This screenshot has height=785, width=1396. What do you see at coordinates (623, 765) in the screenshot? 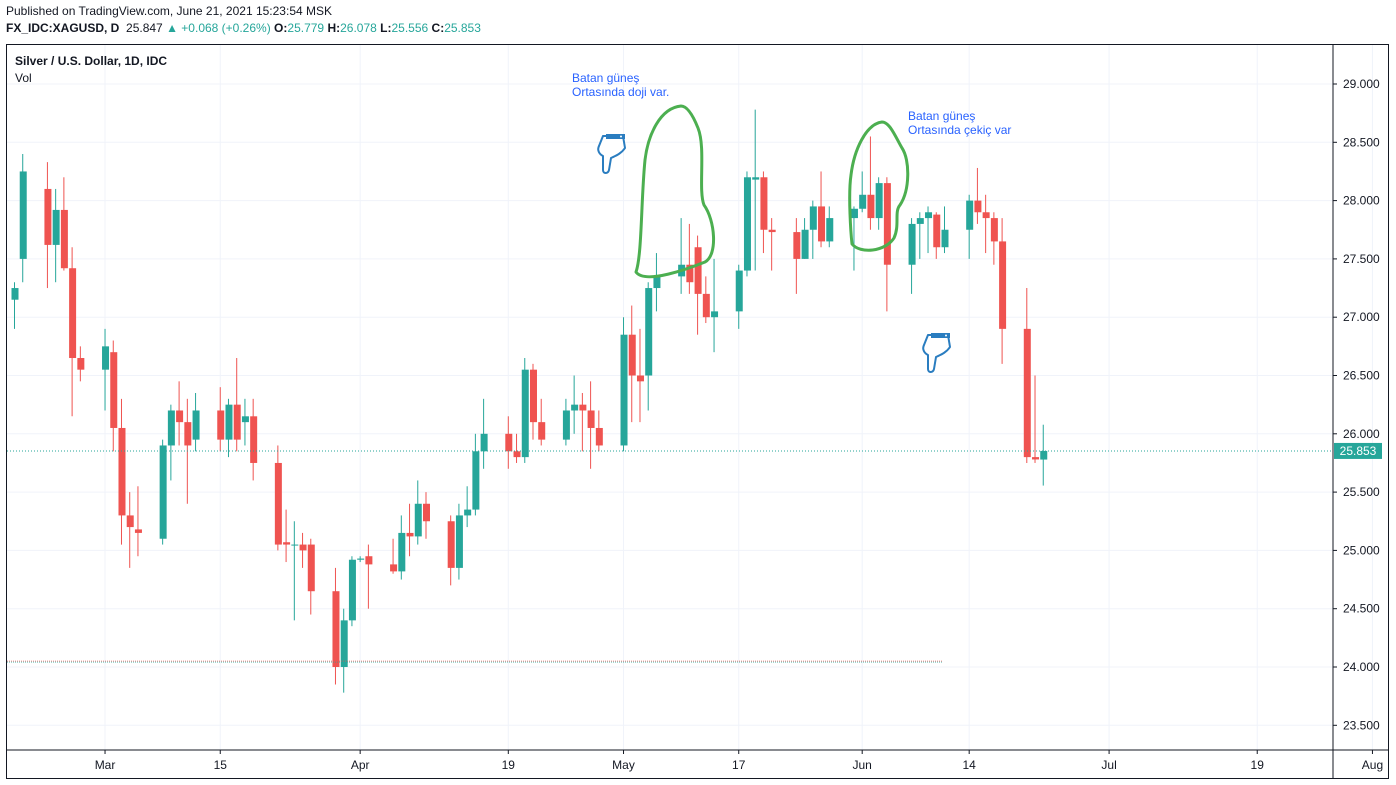
I see `x-tick-label: May` at bounding box center [623, 765].